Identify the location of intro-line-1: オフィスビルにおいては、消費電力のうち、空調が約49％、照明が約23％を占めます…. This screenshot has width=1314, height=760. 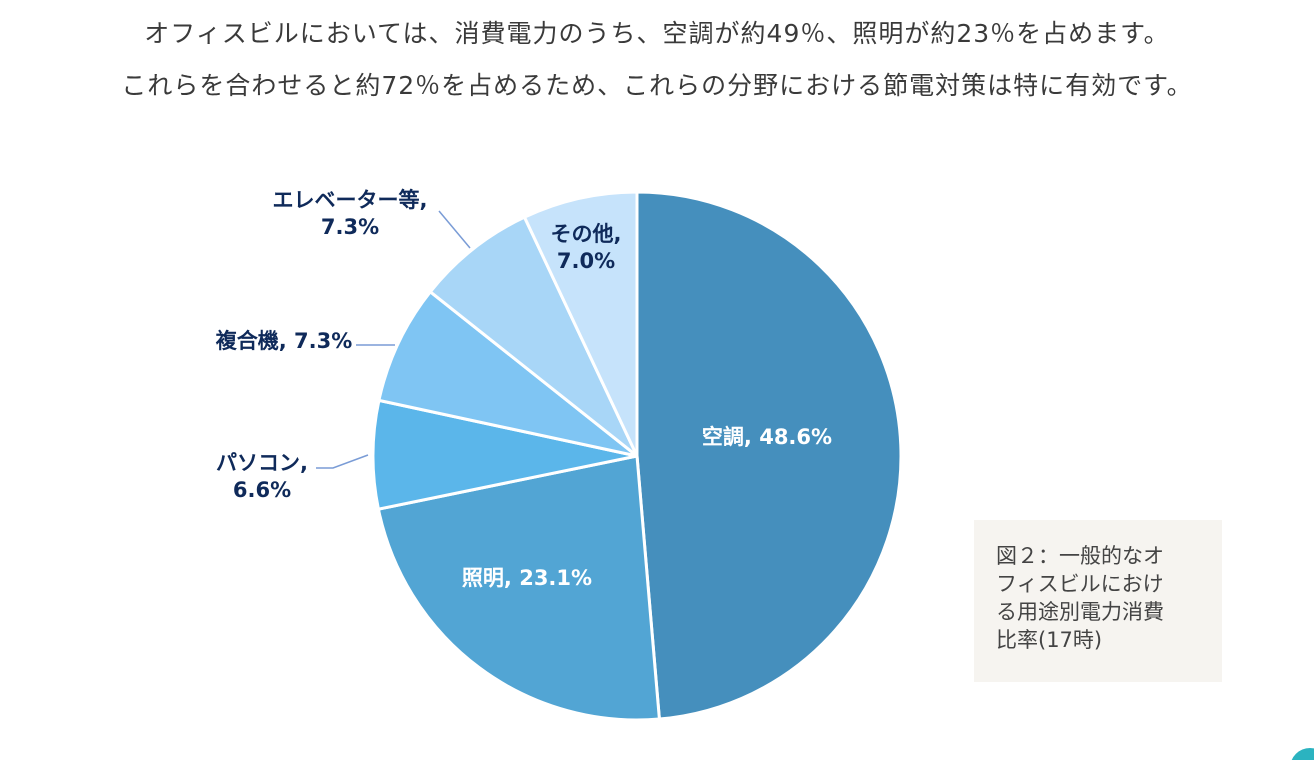
(657, 33).